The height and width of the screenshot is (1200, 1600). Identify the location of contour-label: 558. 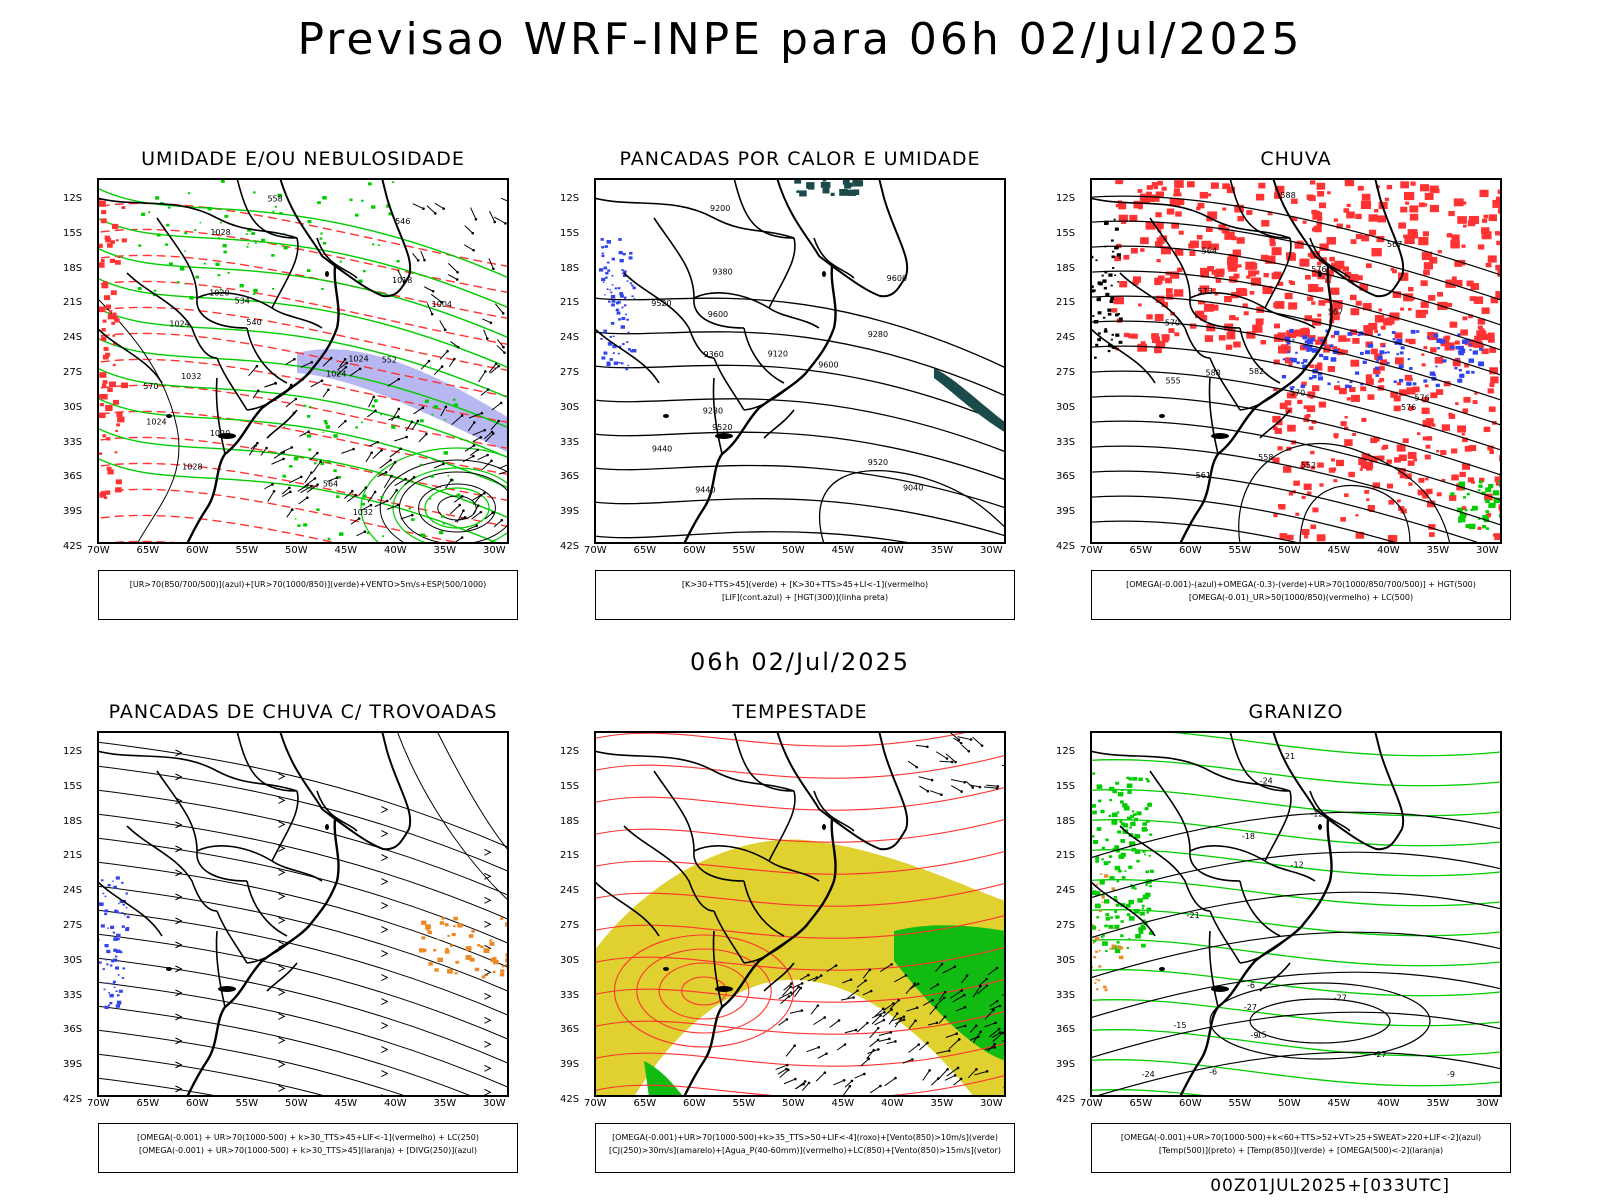
(274, 198).